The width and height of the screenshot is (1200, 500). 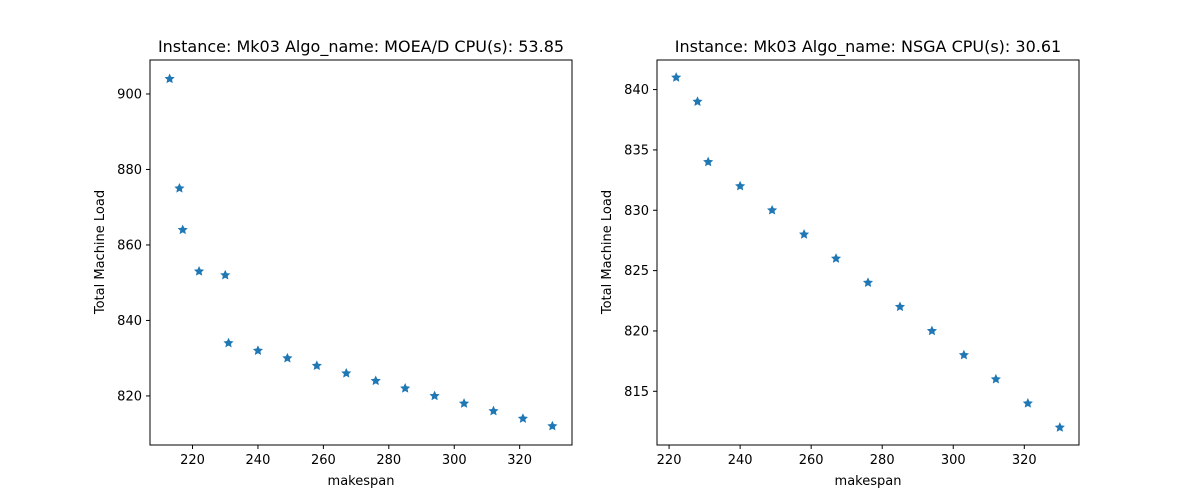 I want to click on right-y-tick-label: 820, so click(x=636, y=331).